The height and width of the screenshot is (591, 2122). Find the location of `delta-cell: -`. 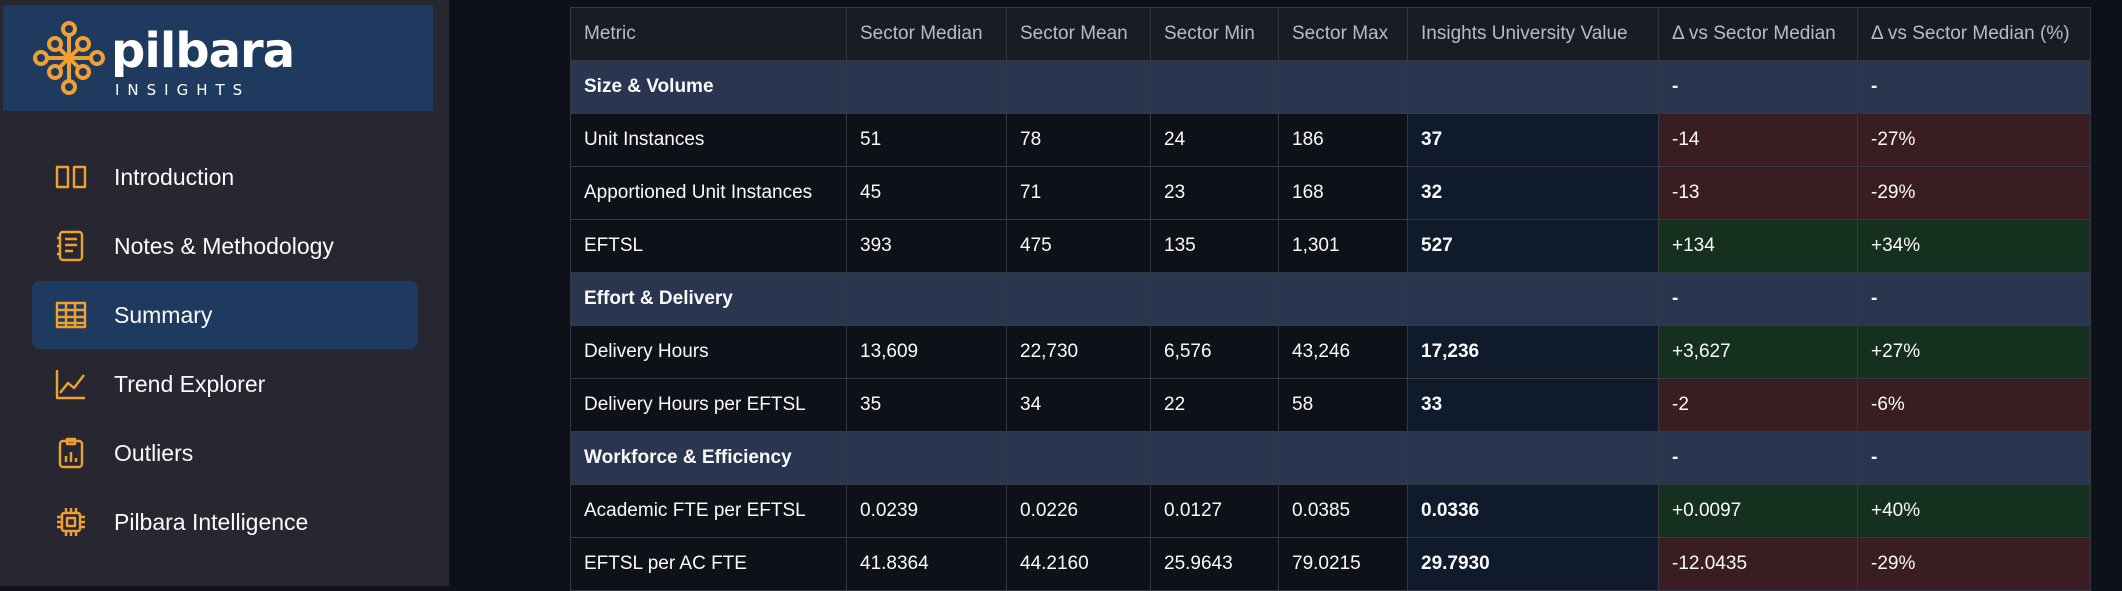

delta-cell: - is located at coordinates (1758, 299).